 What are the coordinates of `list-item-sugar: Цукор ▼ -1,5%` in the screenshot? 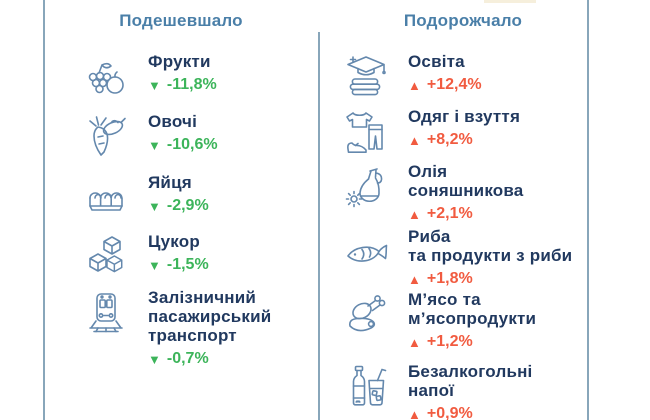 It's located at (145, 256).